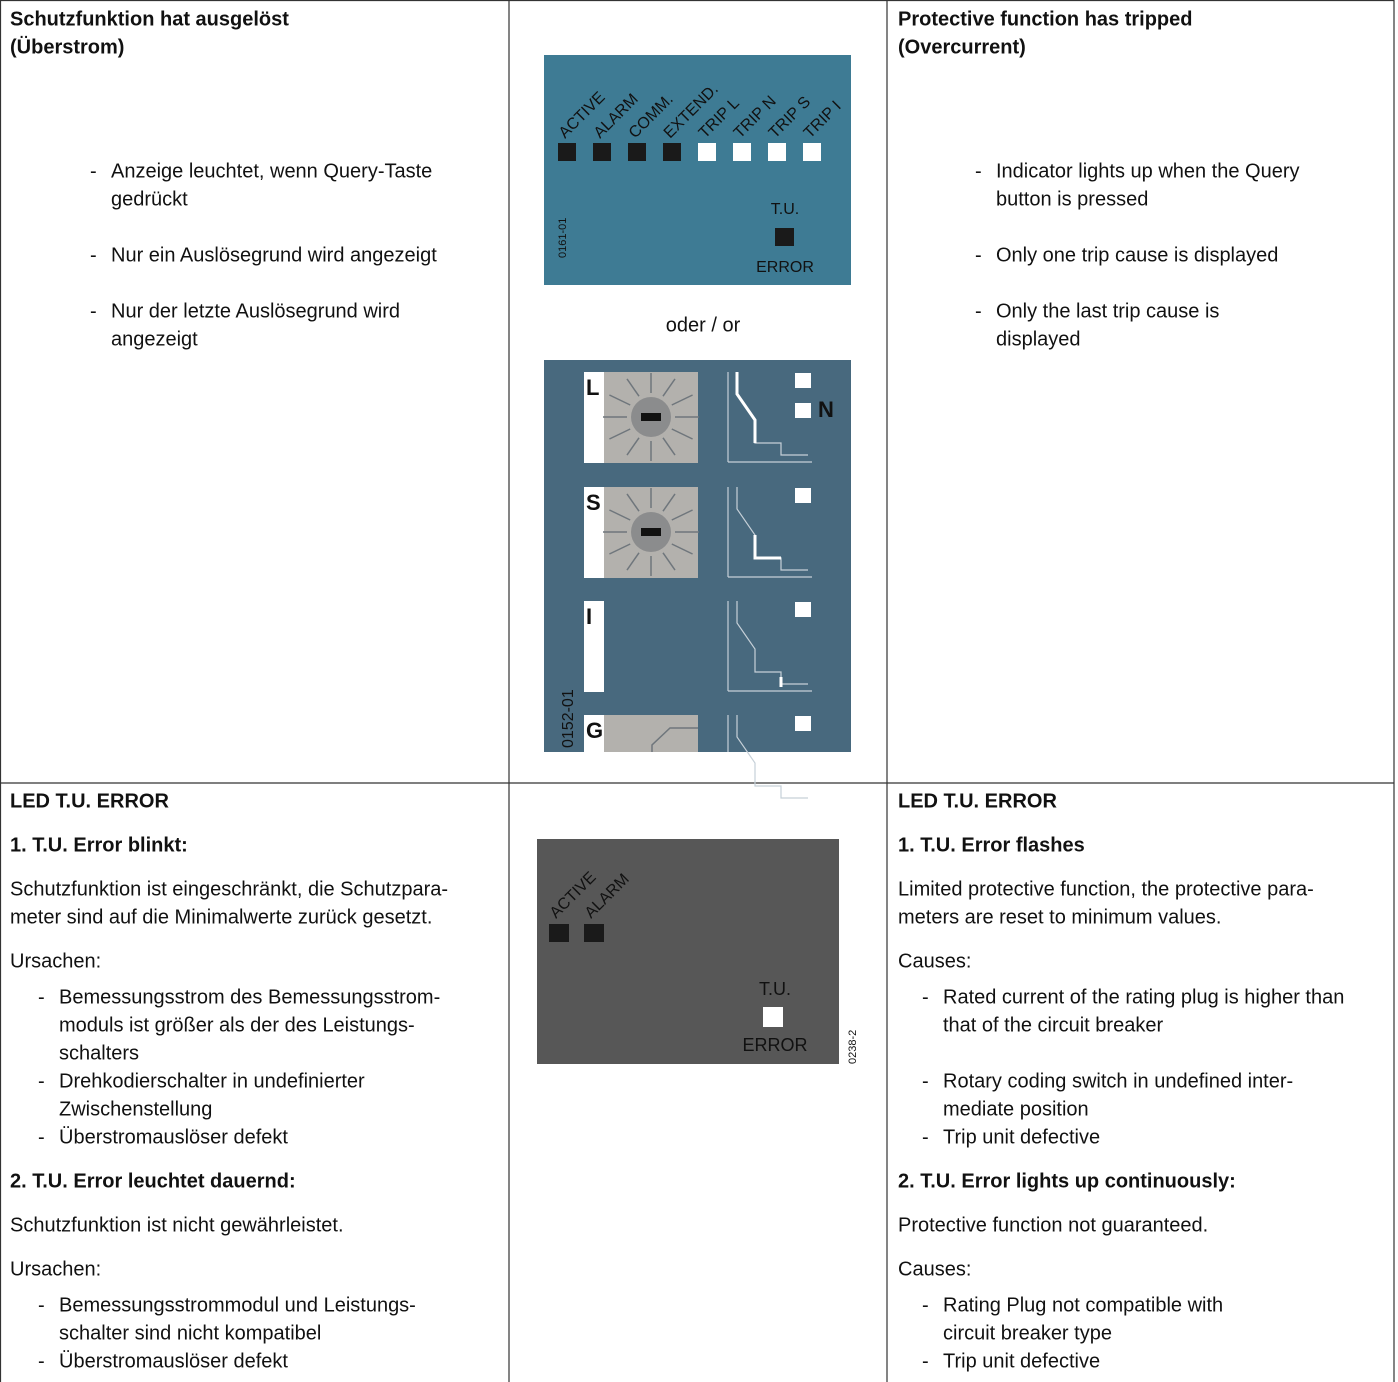  What do you see at coordinates (1053, 1225) in the screenshot?
I see `paragraph: Protective function not guaranteed.` at bounding box center [1053, 1225].